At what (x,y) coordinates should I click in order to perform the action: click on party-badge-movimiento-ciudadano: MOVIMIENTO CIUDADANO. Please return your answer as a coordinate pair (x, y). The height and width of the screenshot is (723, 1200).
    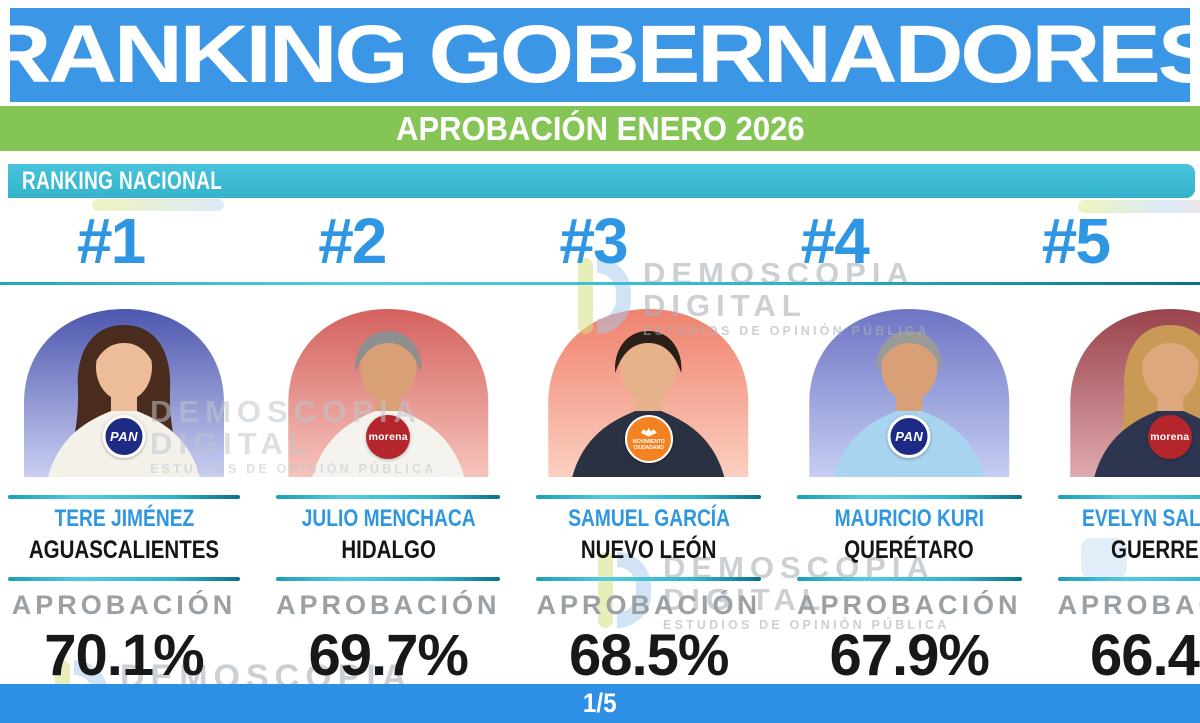
    Looking at the image, I should click on (648, 439).